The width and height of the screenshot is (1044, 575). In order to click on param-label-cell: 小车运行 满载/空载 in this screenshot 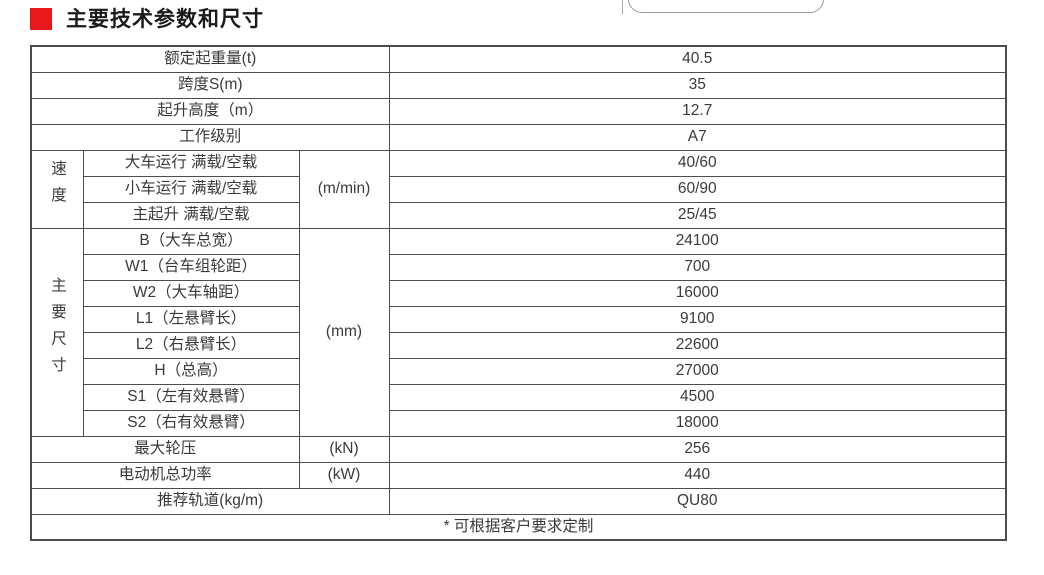, I will do `click(191, 189)`.